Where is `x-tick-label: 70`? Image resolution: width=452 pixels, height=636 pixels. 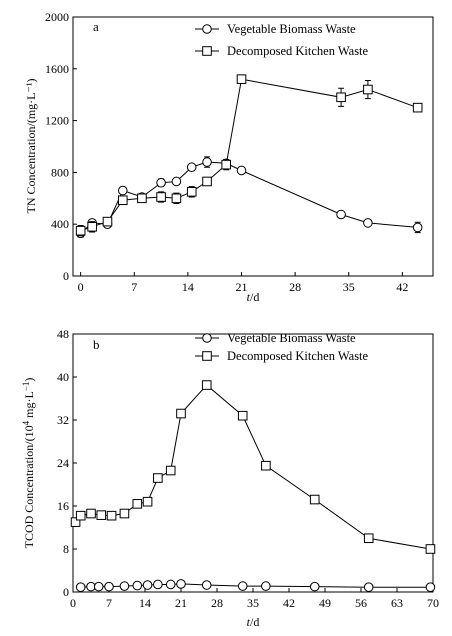 x-tick-label: 70 is located at coordinates (433, 603).